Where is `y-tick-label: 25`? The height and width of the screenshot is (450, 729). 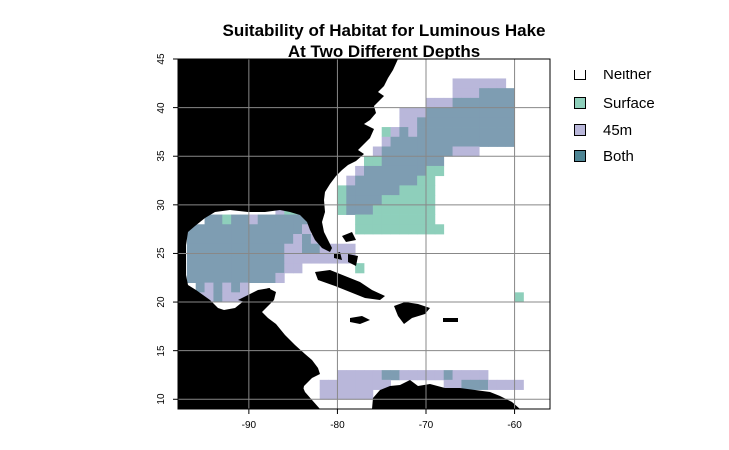
y-tick-label: 25 is located at coordinates (161, 253).